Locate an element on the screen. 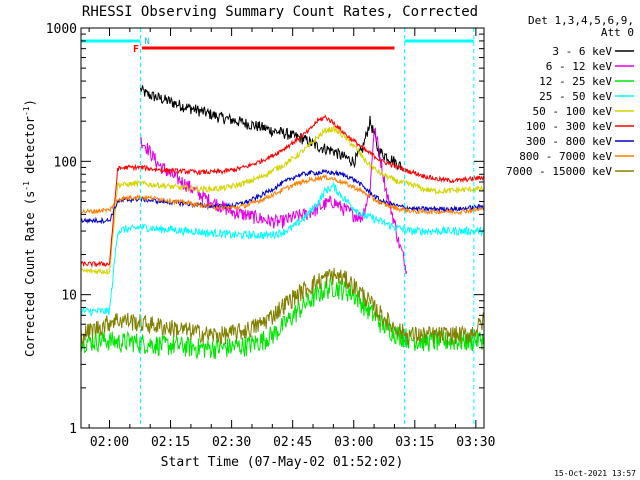  y-axis-label-sup-1: -1 is located at coordinates (26, 186).